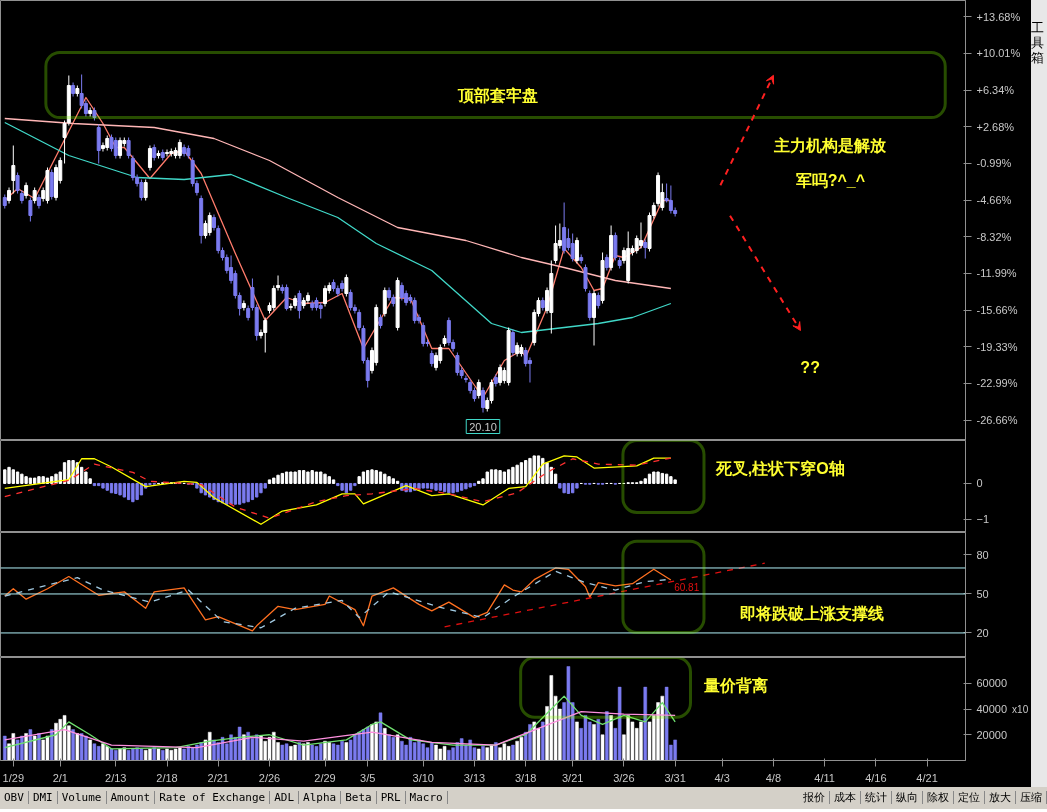  I want to click on text: ADL, so click(285, 797).